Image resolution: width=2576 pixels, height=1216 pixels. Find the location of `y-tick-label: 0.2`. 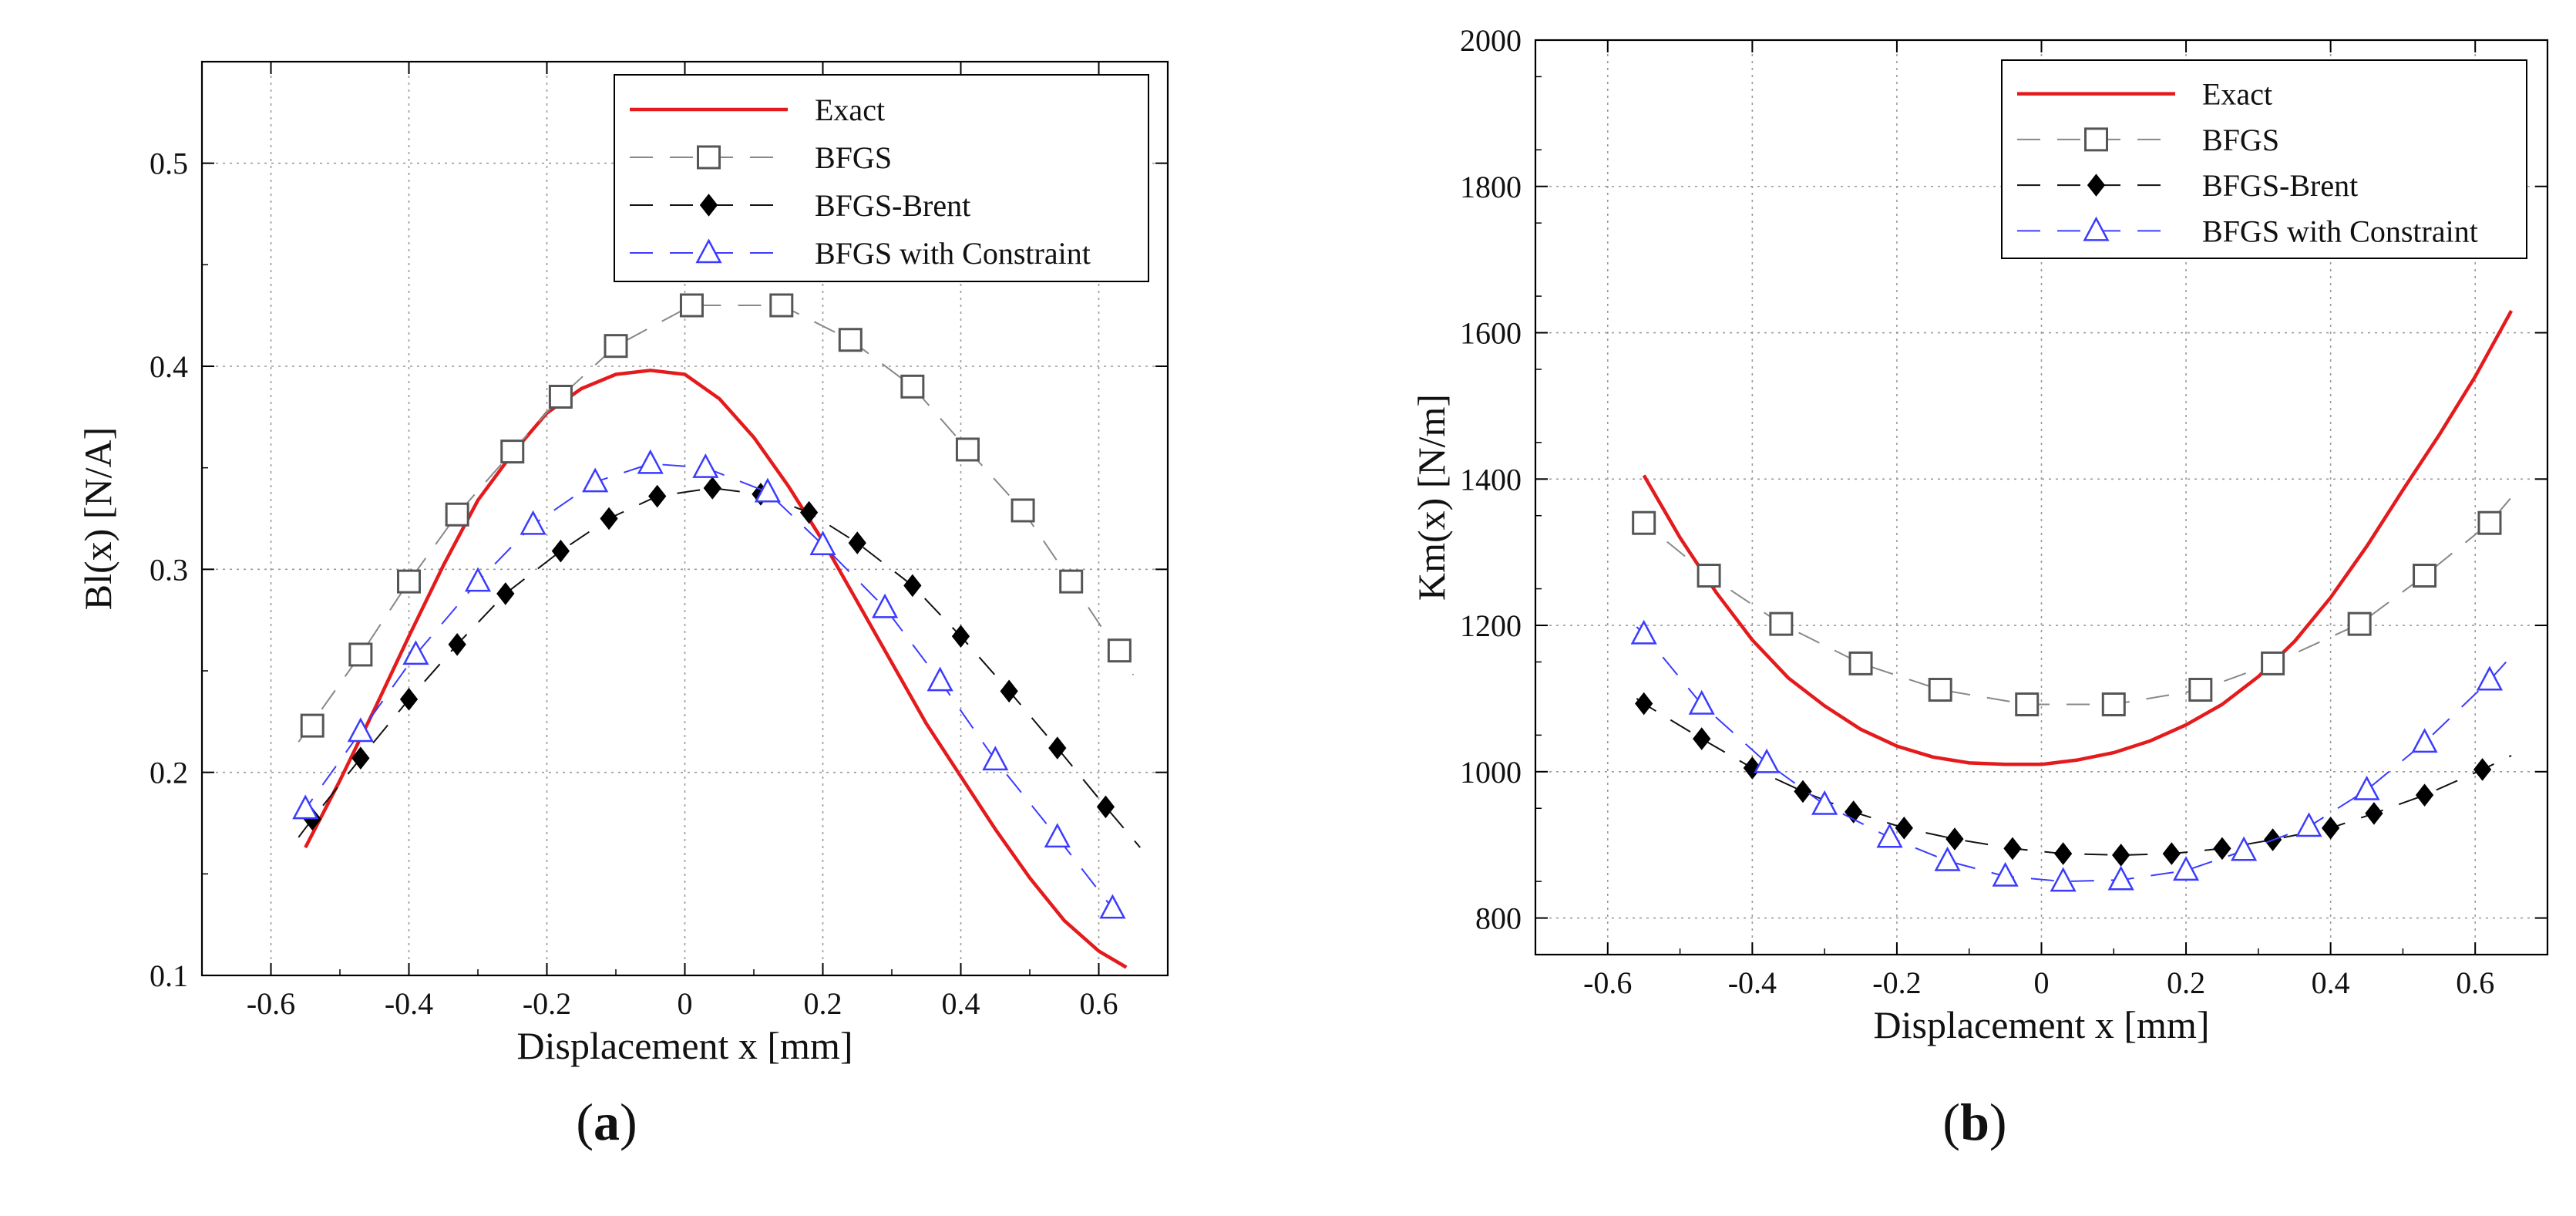

y-tick-label: 0.2 is located at coordinates (169, 773).